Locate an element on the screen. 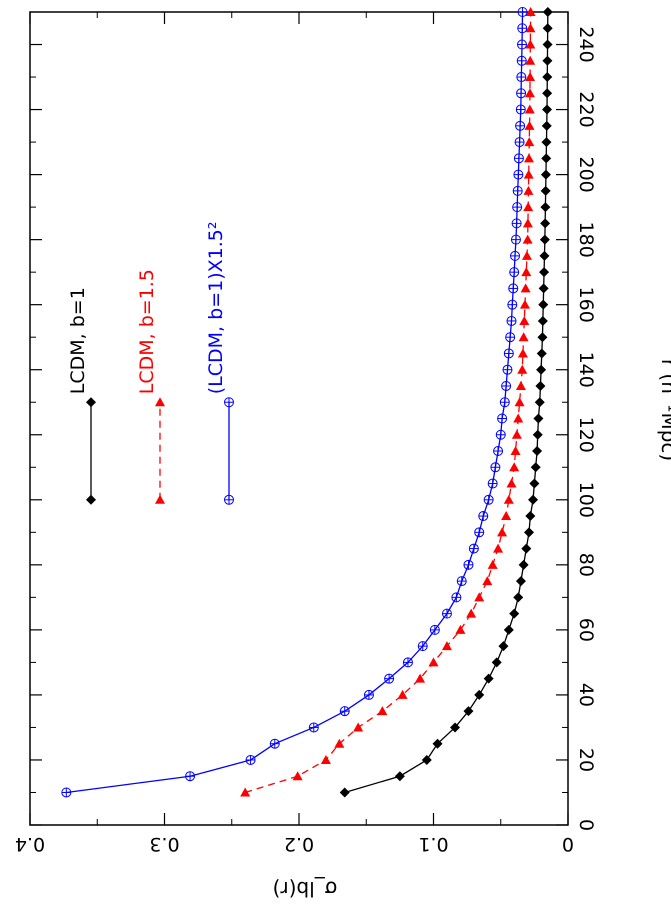 Image resolution: width=671 pixels, height=911 pixels. x-tick-label: 80 is located at coordinates (586, 565).